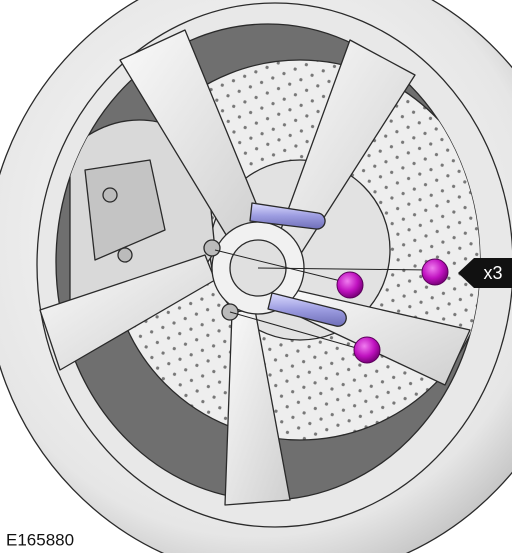 The width and height of the screenshot is (512, 553). I want to click on guide-pins, so click(298, 264).